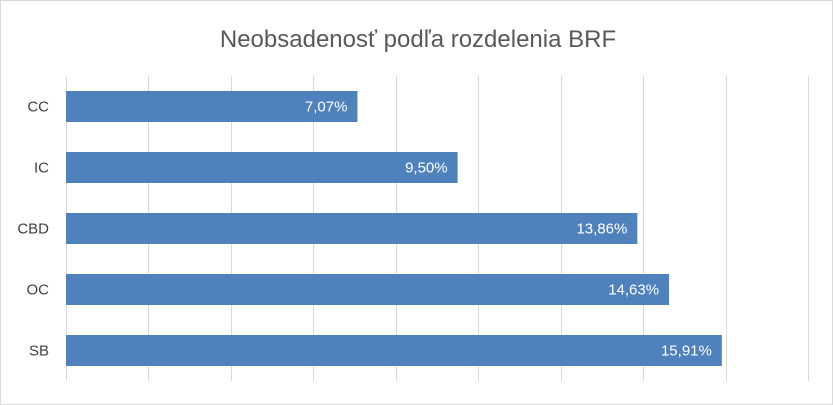  Describe the element at coordinates (418, 39) in the screenshot. I see `chart-title: Neobsadenosť podľa rozdelenia BRF` at that location.